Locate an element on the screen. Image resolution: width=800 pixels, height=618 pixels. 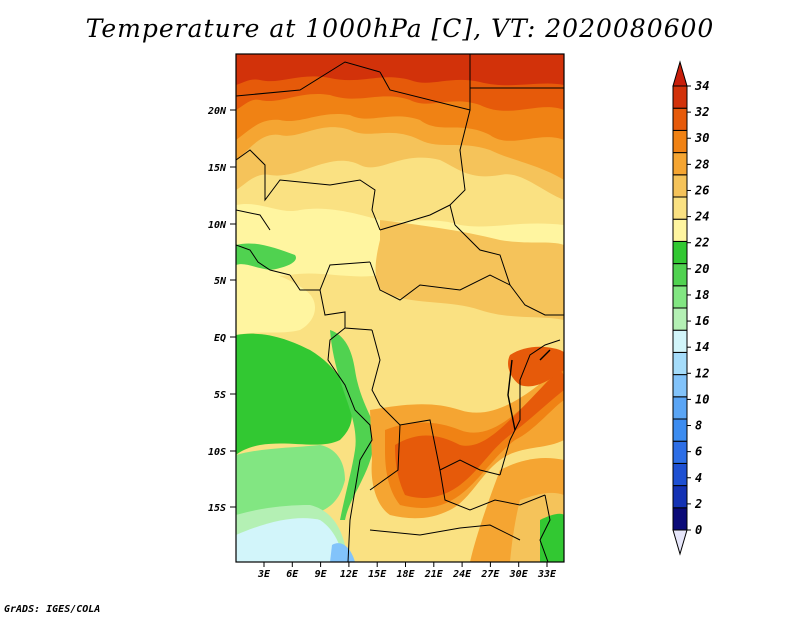
lat-label: 20N is located at coordinates (217, 111).